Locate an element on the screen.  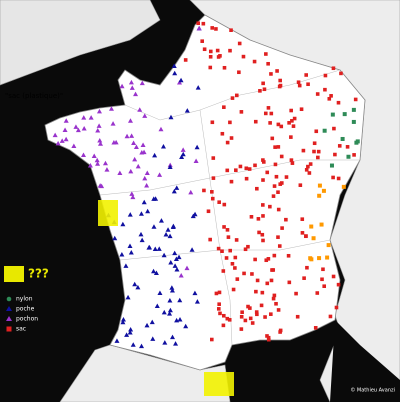
legend-label: sac is located at coordinates (21, 329).